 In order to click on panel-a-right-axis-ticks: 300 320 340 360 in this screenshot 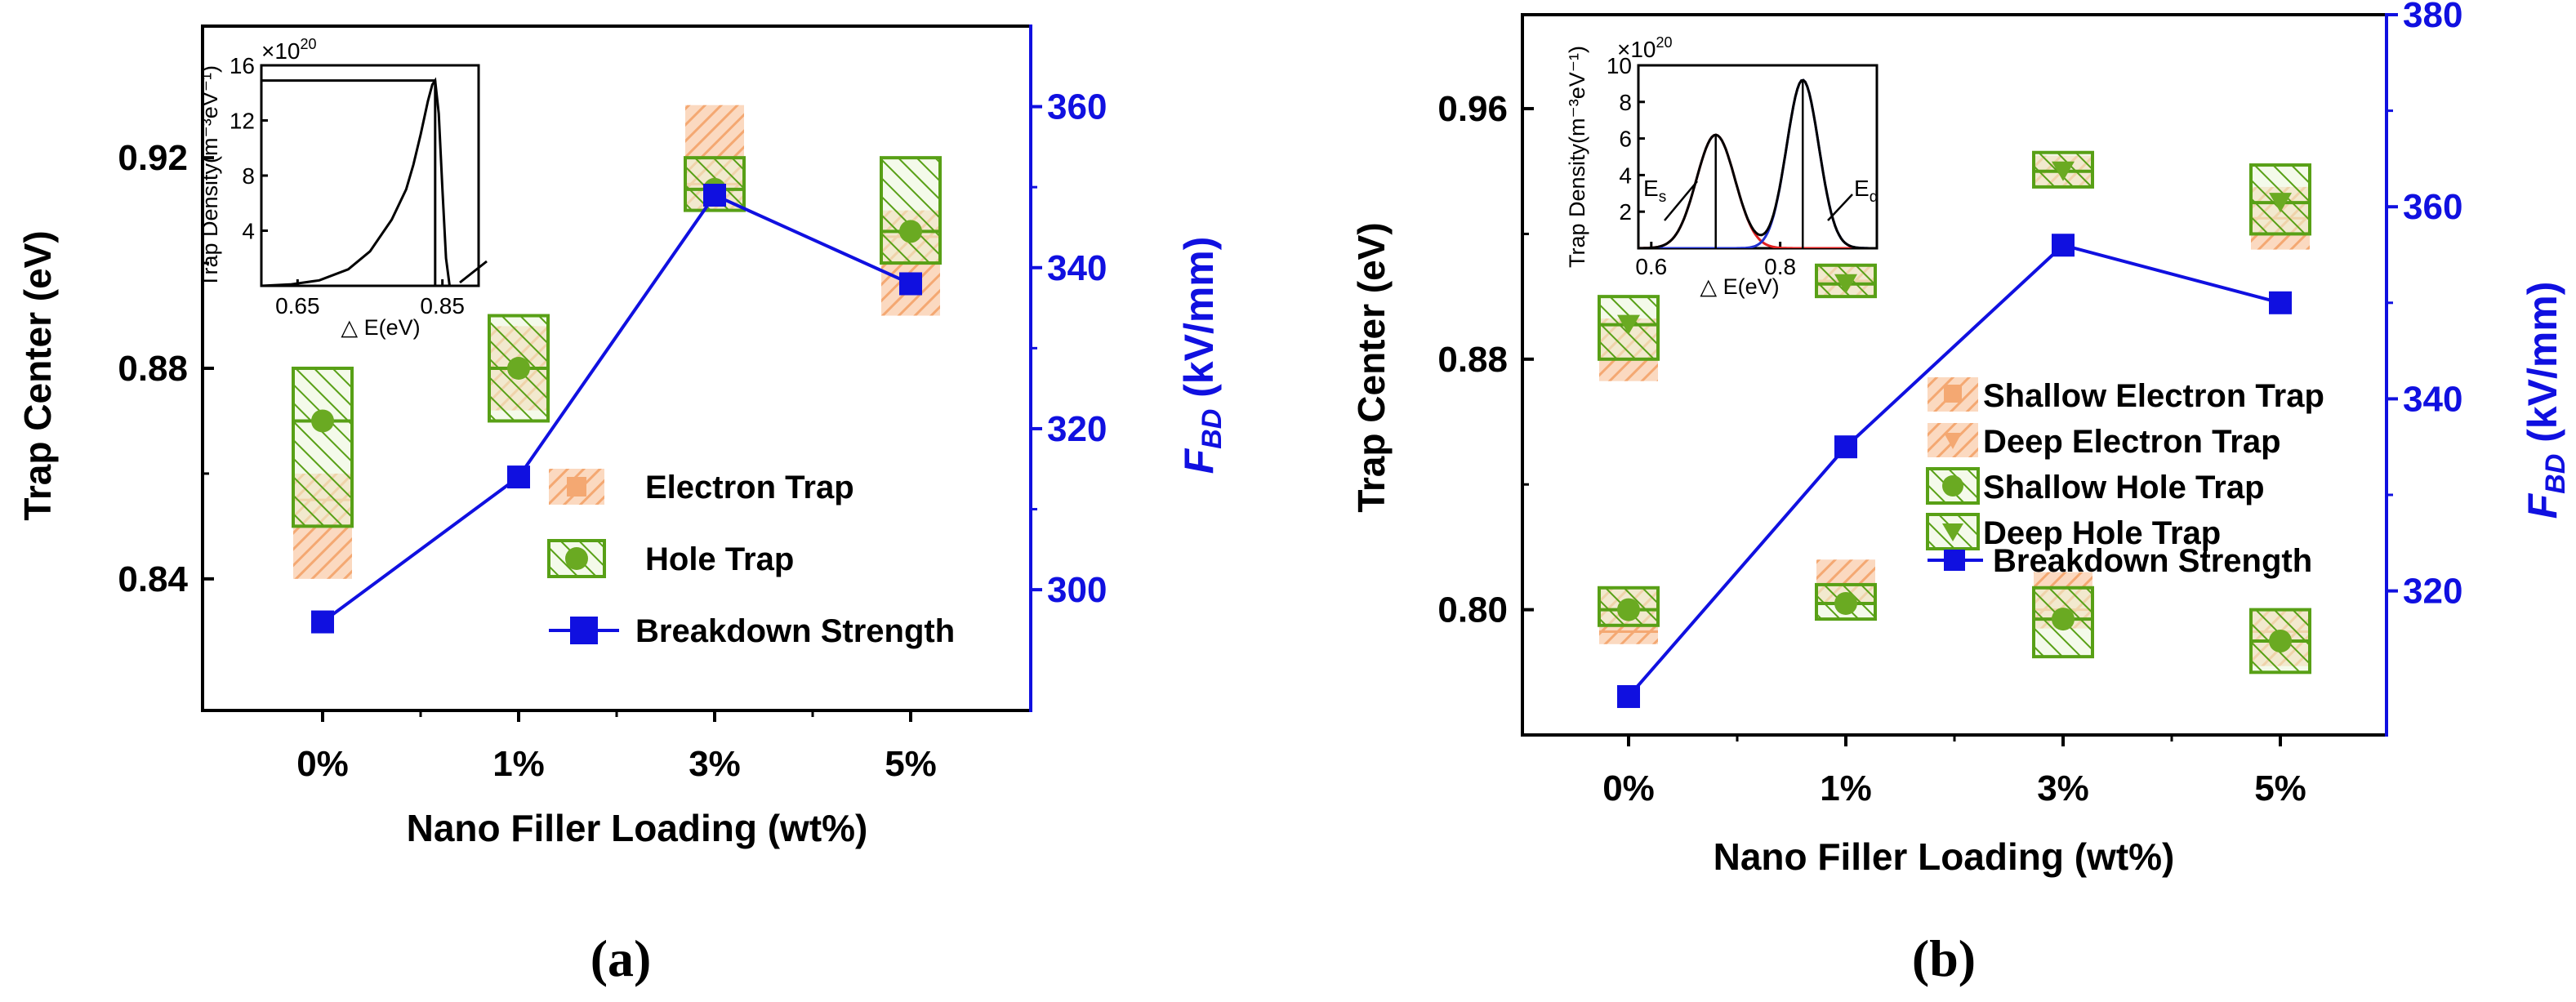, I will do `click(1069, 348)`.